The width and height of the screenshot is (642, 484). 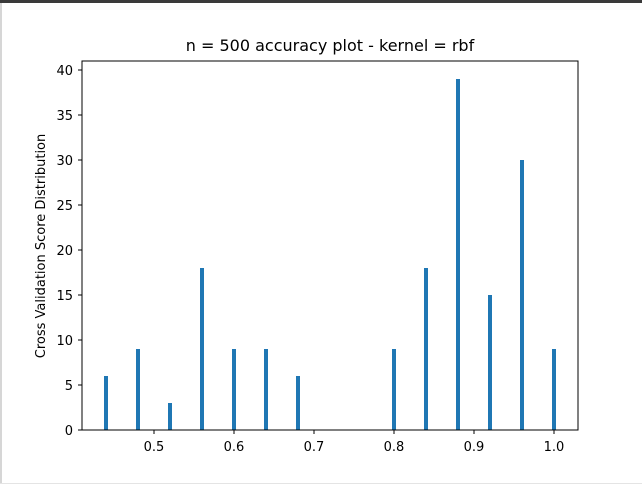 What do you see at coordinates (64, 161) in the screenshot?
I see `y-tick-label: 30` at bounding box center [64, 161].